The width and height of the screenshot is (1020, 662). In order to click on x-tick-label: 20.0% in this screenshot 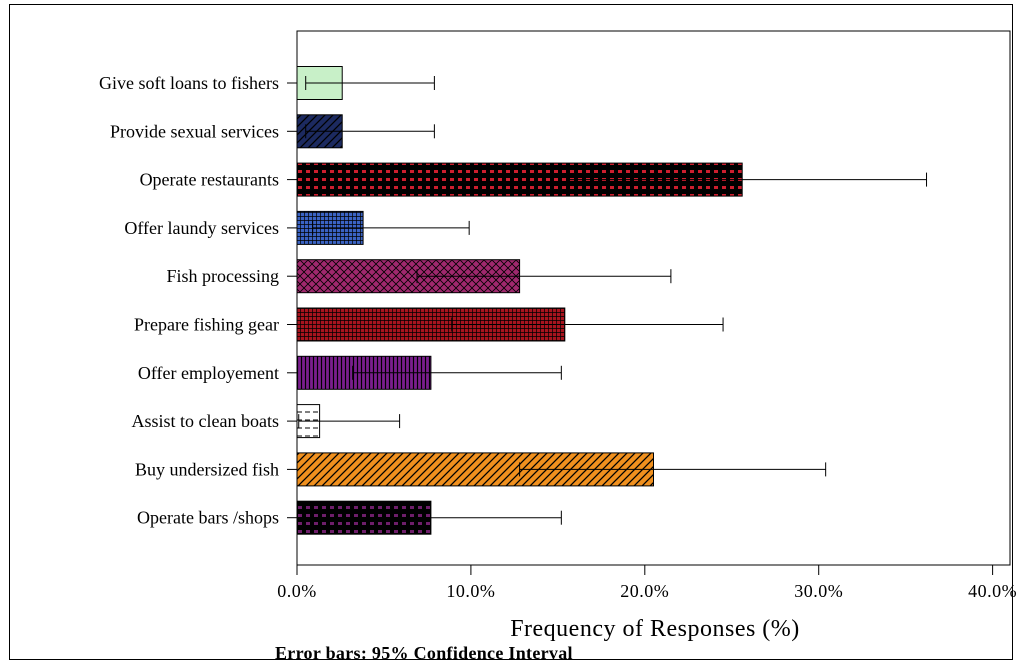, I will do `click(644, 591)`.